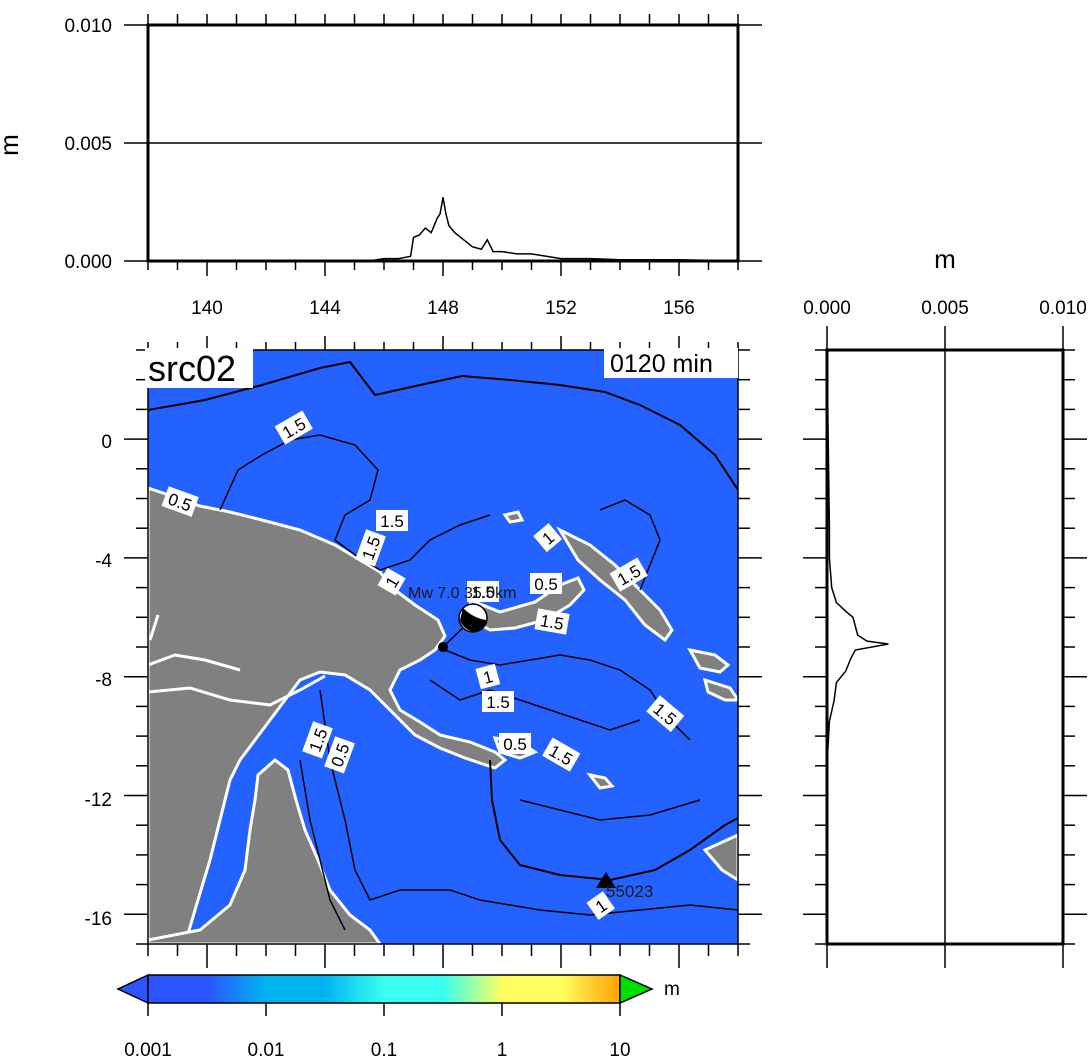 The width and height of the screenshot is (1088, 1063). I want to click on side-x-tick-label: 0.010, so click(1063, 308).